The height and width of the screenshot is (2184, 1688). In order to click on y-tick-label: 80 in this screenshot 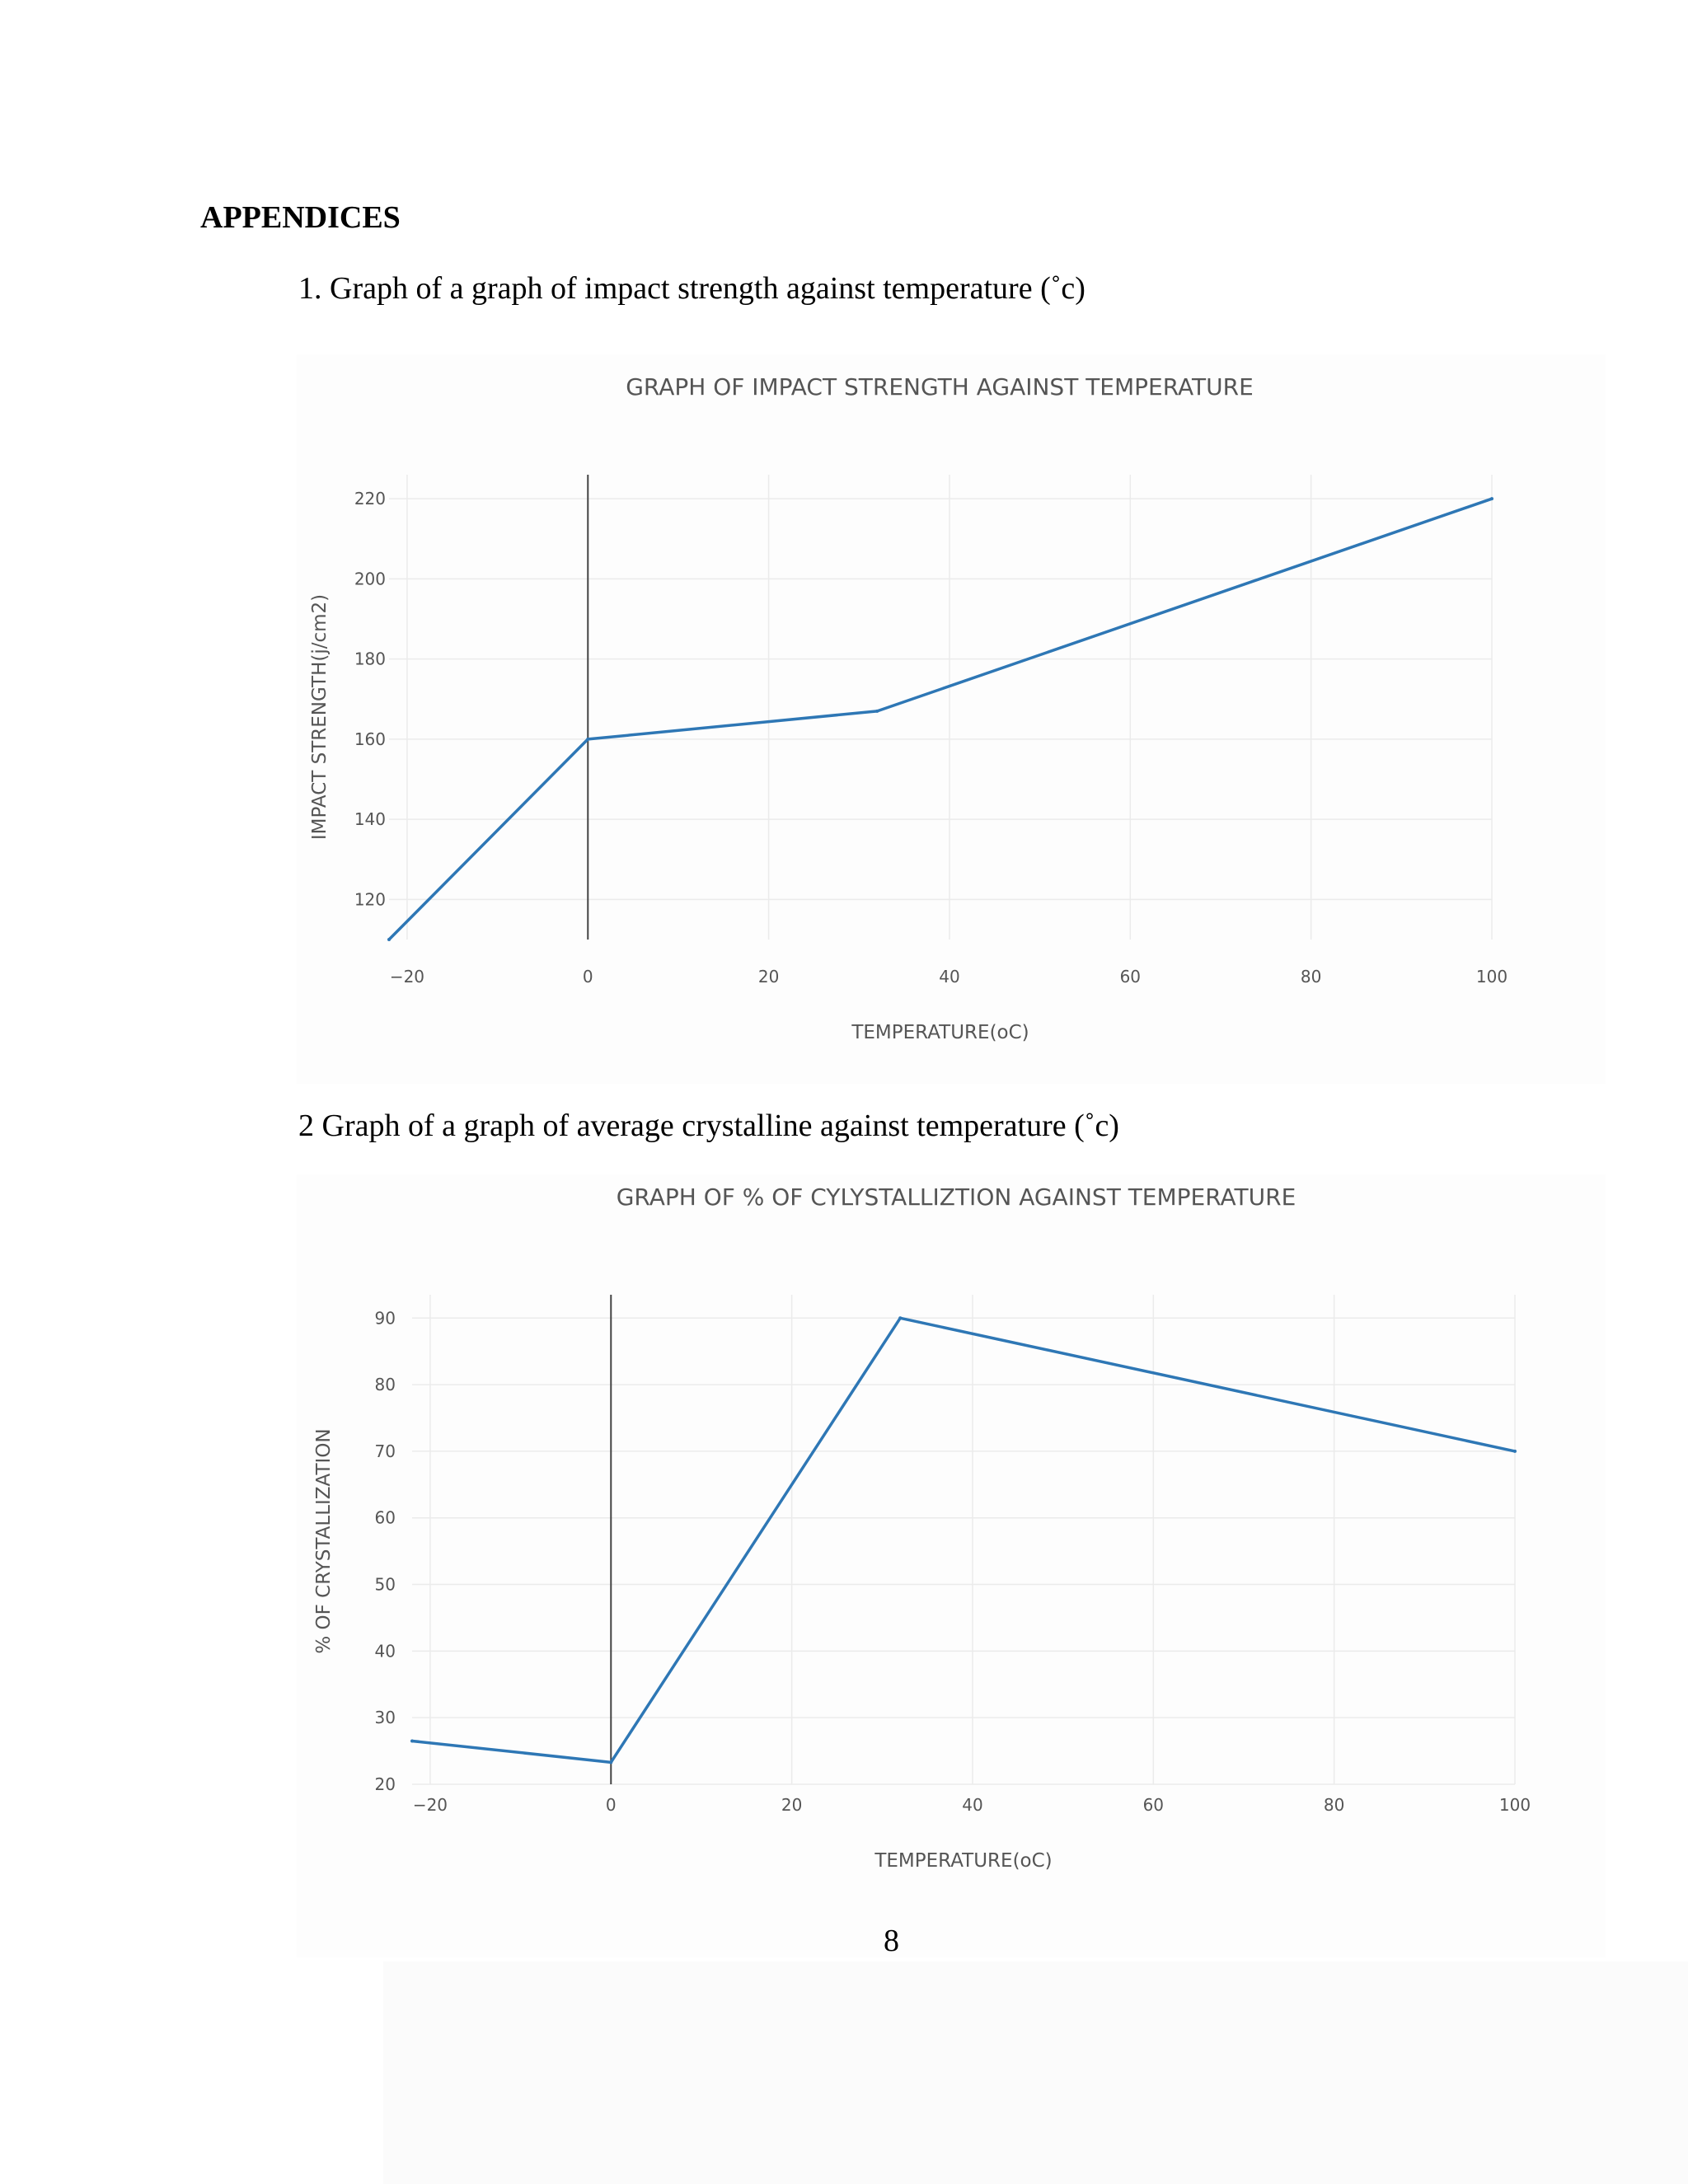, I will do `click(386, 1384)`.